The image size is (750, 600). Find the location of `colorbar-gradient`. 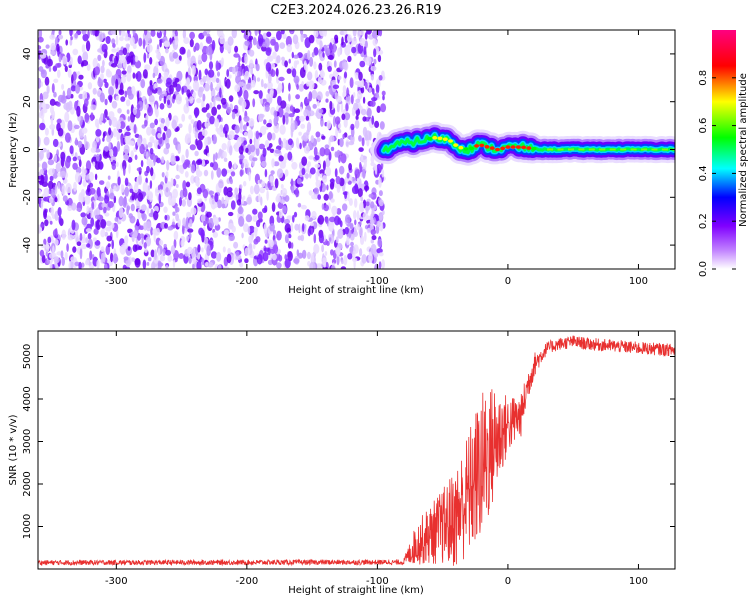

colorbar-gradient is located at coordinates (724, 149).